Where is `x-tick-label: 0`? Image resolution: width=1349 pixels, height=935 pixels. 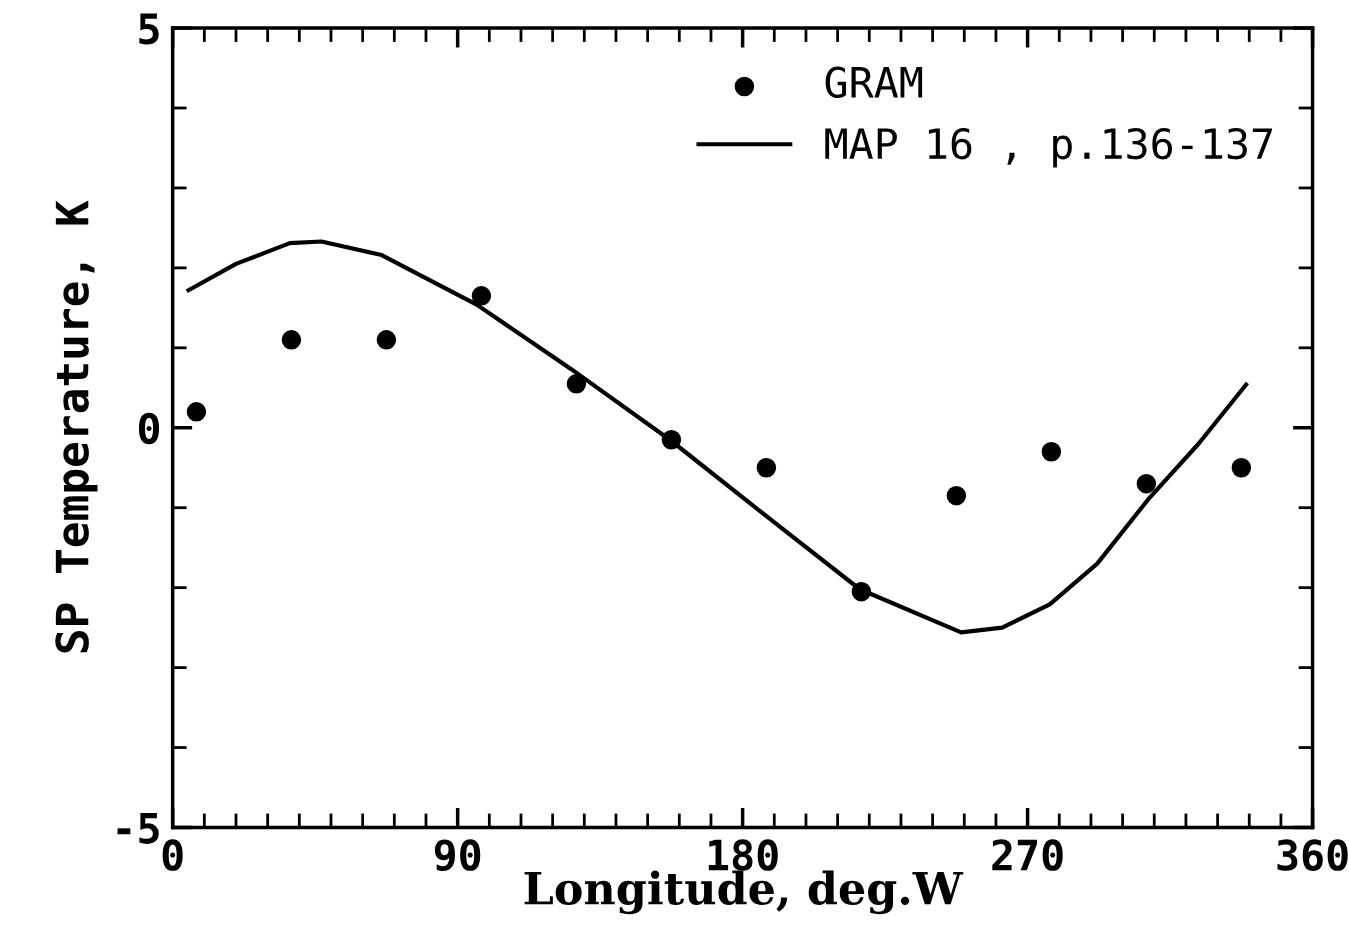
x-tick-label: 0 is located at coordinates (172, 855).